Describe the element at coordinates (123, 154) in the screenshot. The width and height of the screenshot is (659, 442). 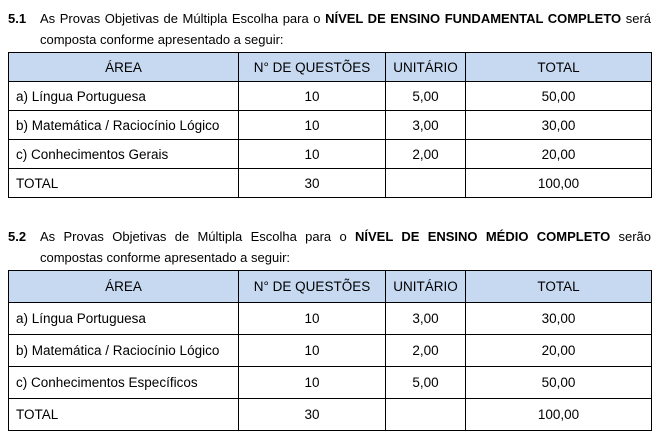
I see `cell-area: c) Conhecimentos Gerais` at that location.